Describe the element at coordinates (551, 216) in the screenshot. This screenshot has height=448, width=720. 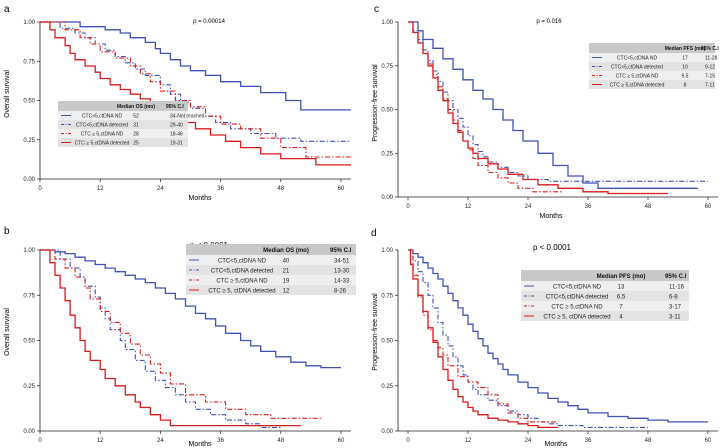
I see `panel-c-xlabel: Months` at that location.